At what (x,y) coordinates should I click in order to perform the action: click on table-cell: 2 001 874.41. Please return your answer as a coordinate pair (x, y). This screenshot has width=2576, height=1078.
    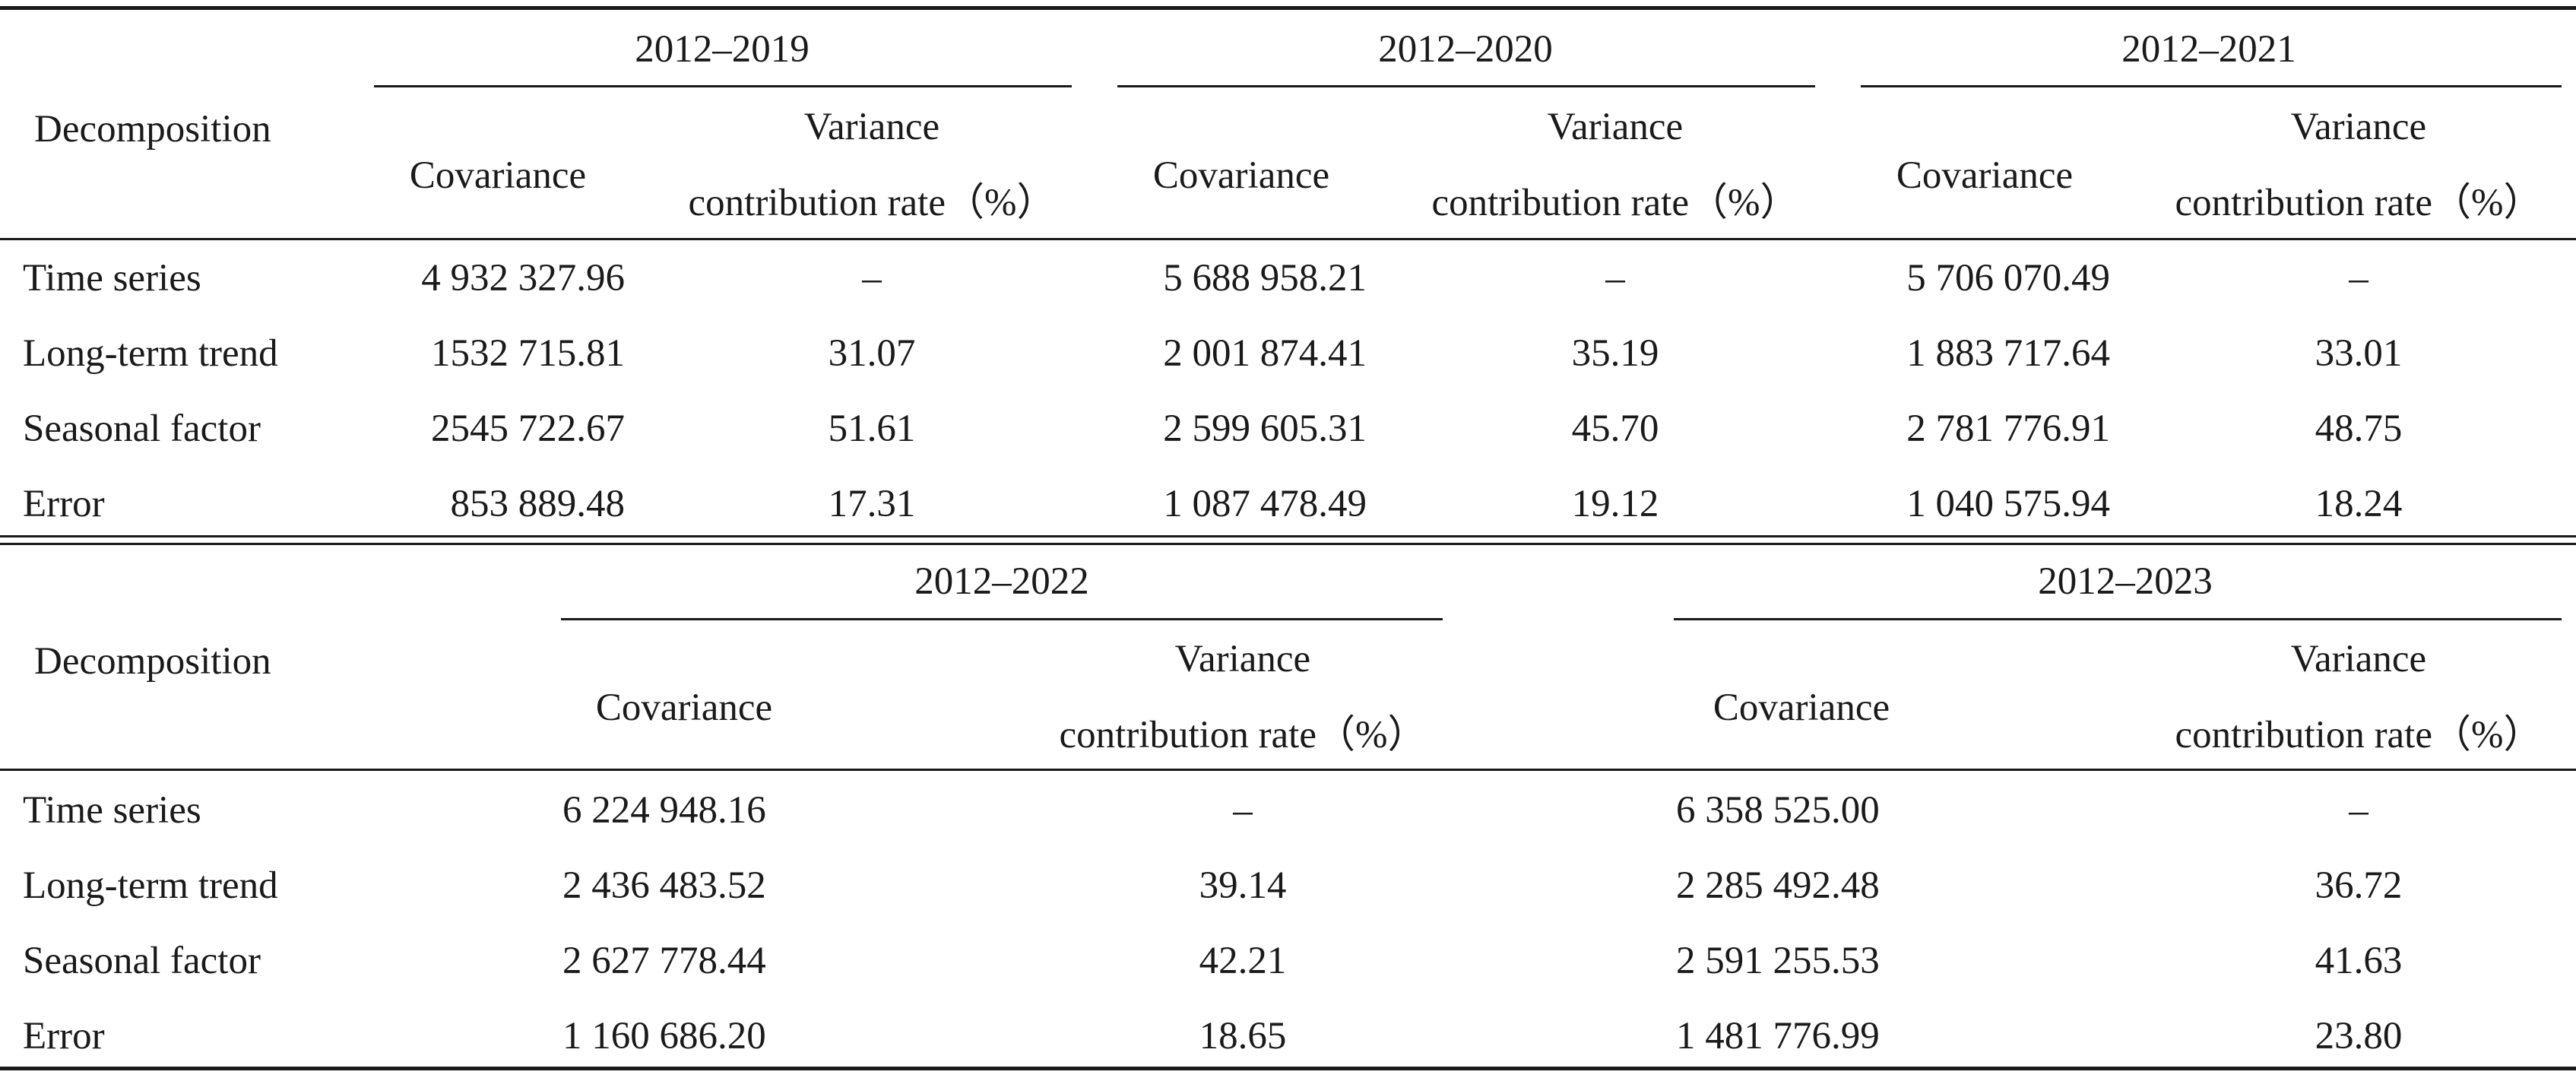
    Looking at the image, I should click on (1265, 353).